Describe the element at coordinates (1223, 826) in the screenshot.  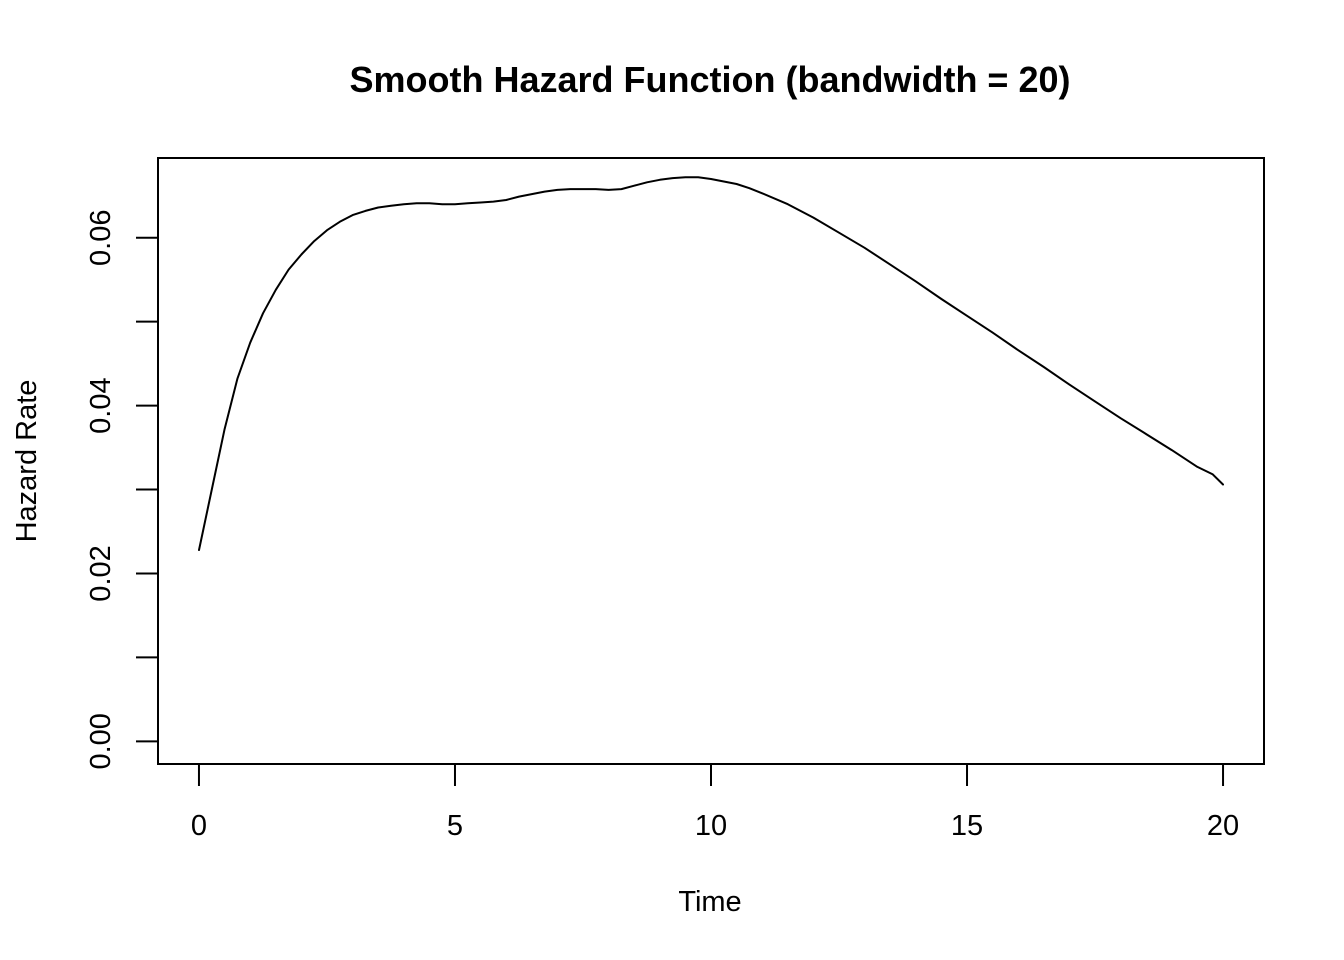
I see `x-tick-label: 20` at that location.